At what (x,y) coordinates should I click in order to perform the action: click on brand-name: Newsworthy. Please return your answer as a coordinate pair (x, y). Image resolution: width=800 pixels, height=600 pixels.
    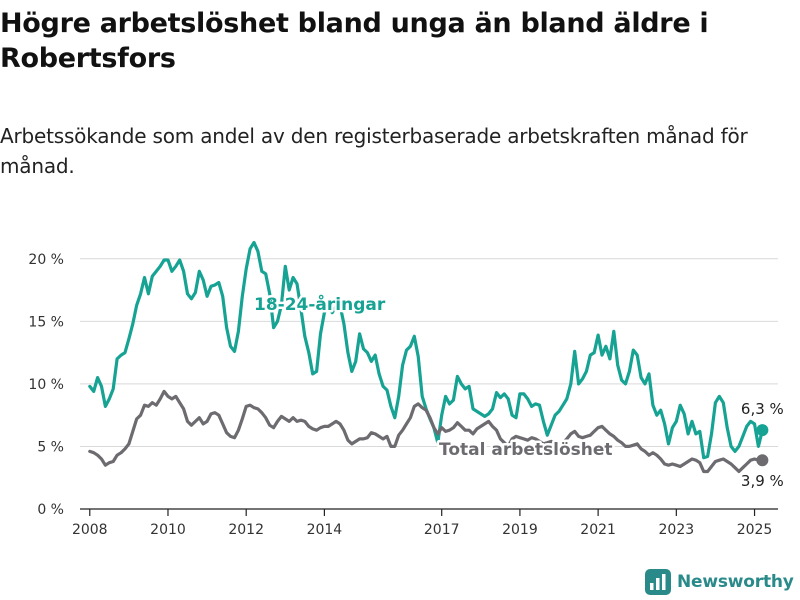
    Looking at the image, I should click on (735, 582).